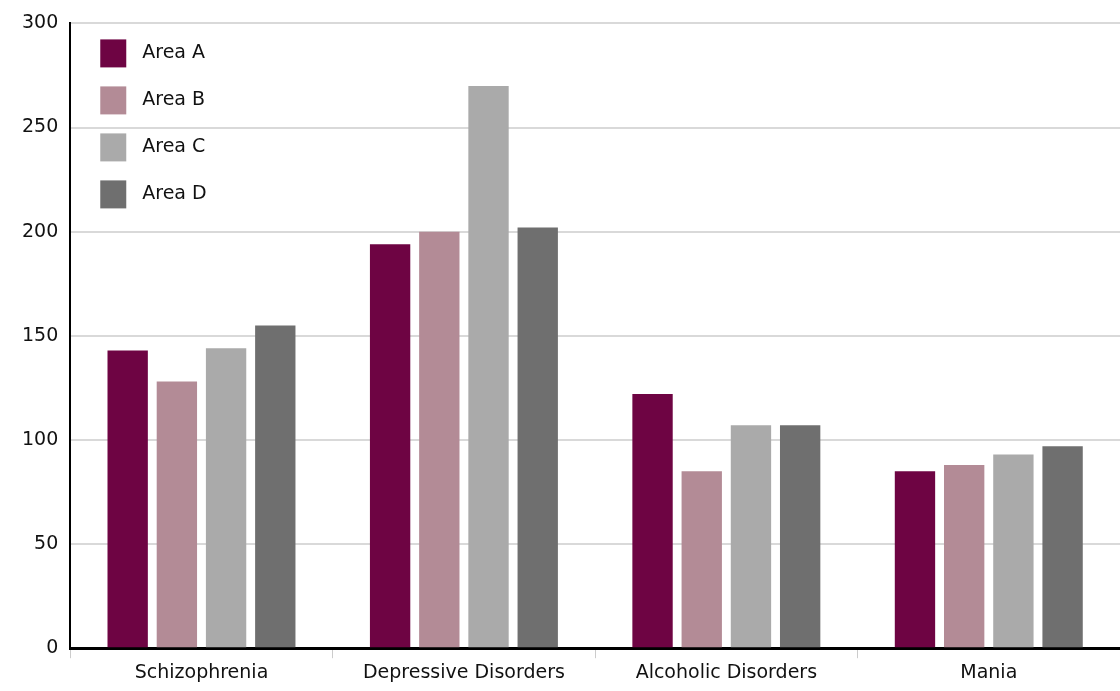 Image resolution: width=1120 pixels, height=691 pixels. Describe the element at coordinates (989, 670) in the screenshot. I see `x-tick-label: Mania` at that location.